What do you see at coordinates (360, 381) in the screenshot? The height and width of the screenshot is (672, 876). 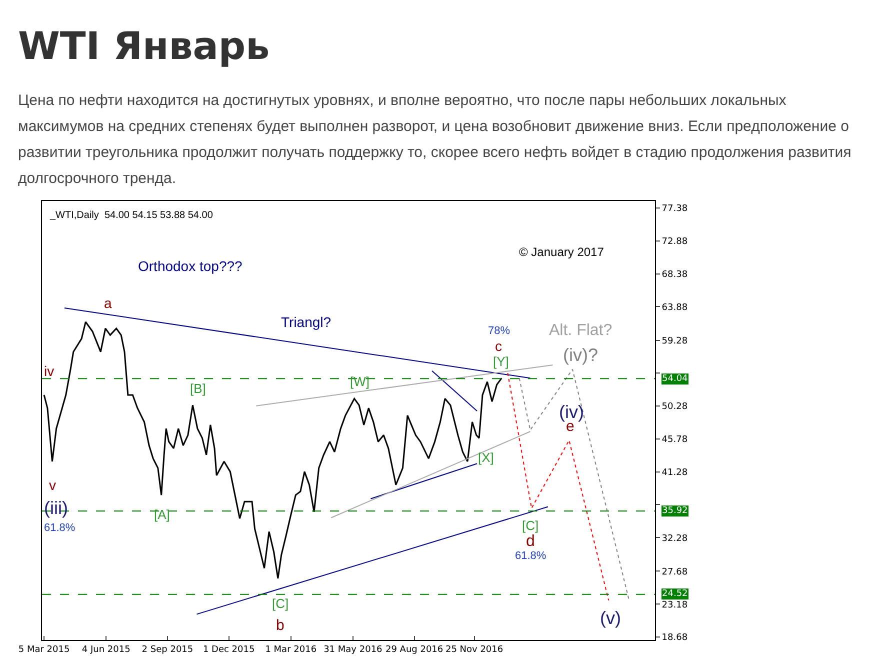 I see `annotation: [W]` at bounding box center [360, 381].